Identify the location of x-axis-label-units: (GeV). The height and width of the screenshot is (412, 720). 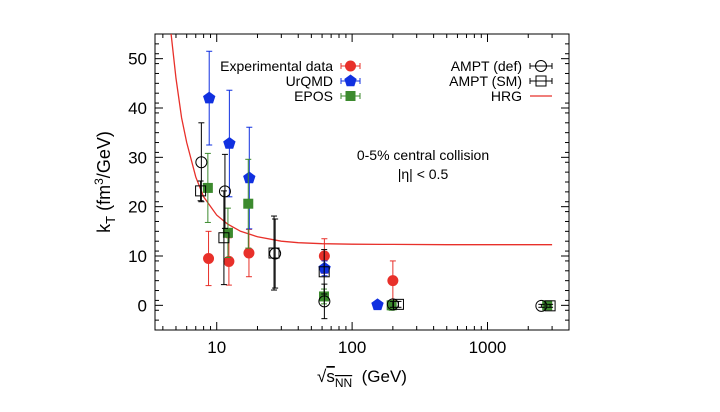
(379, 376).